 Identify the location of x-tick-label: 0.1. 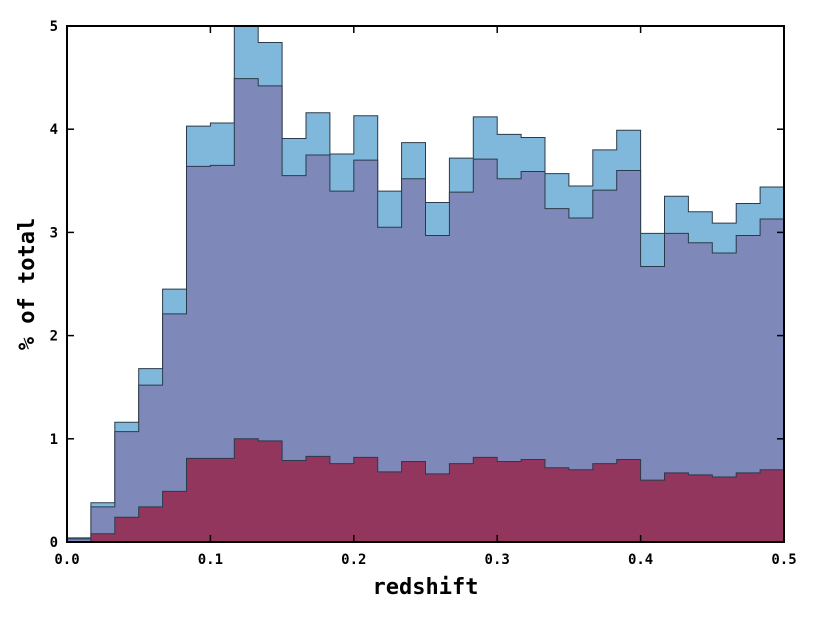
(210, 560).